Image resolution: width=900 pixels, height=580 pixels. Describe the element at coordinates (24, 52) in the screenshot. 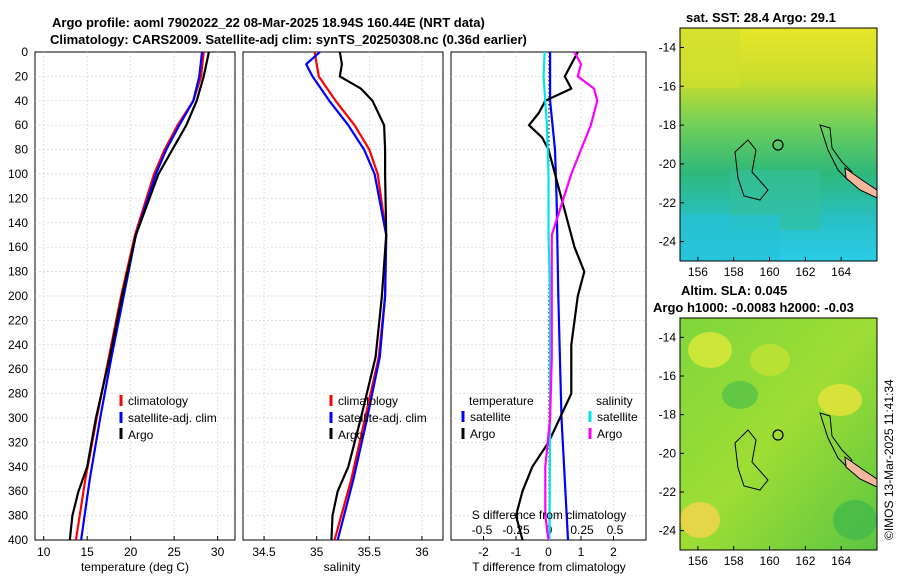

I see `depth-tick-label: 0` at that location.